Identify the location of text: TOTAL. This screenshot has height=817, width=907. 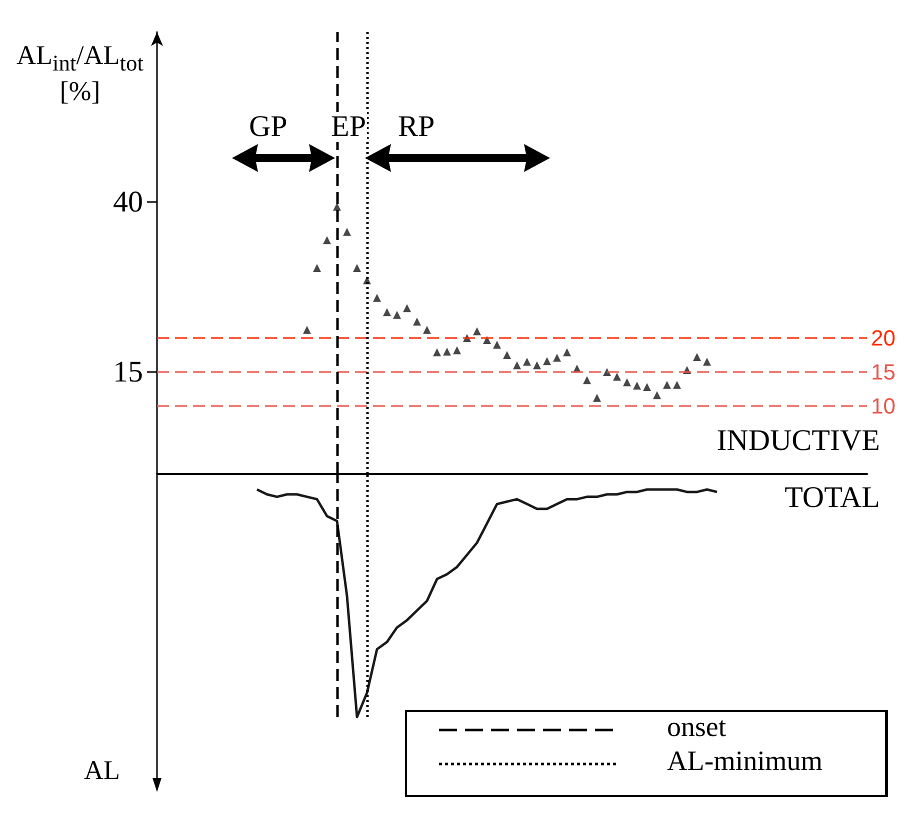
(832, 497).